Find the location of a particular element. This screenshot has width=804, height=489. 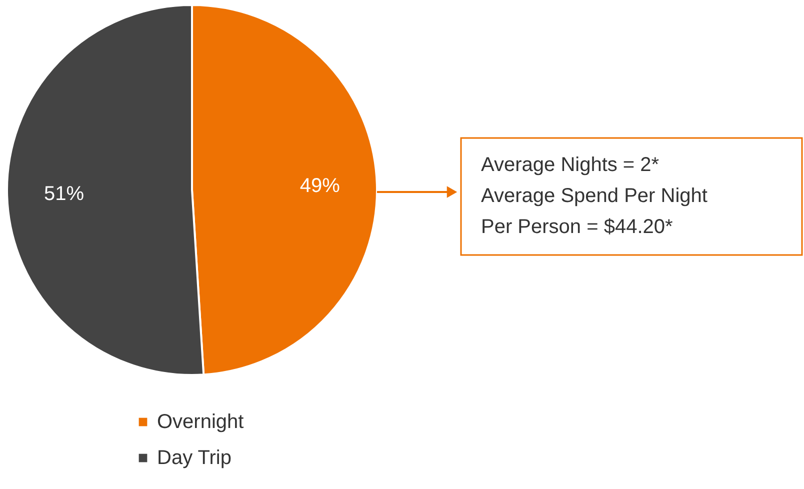

text: Average Nights = 2* Average Spend Per Night Per Person = $44.20* is located at coordinates (594, 196).